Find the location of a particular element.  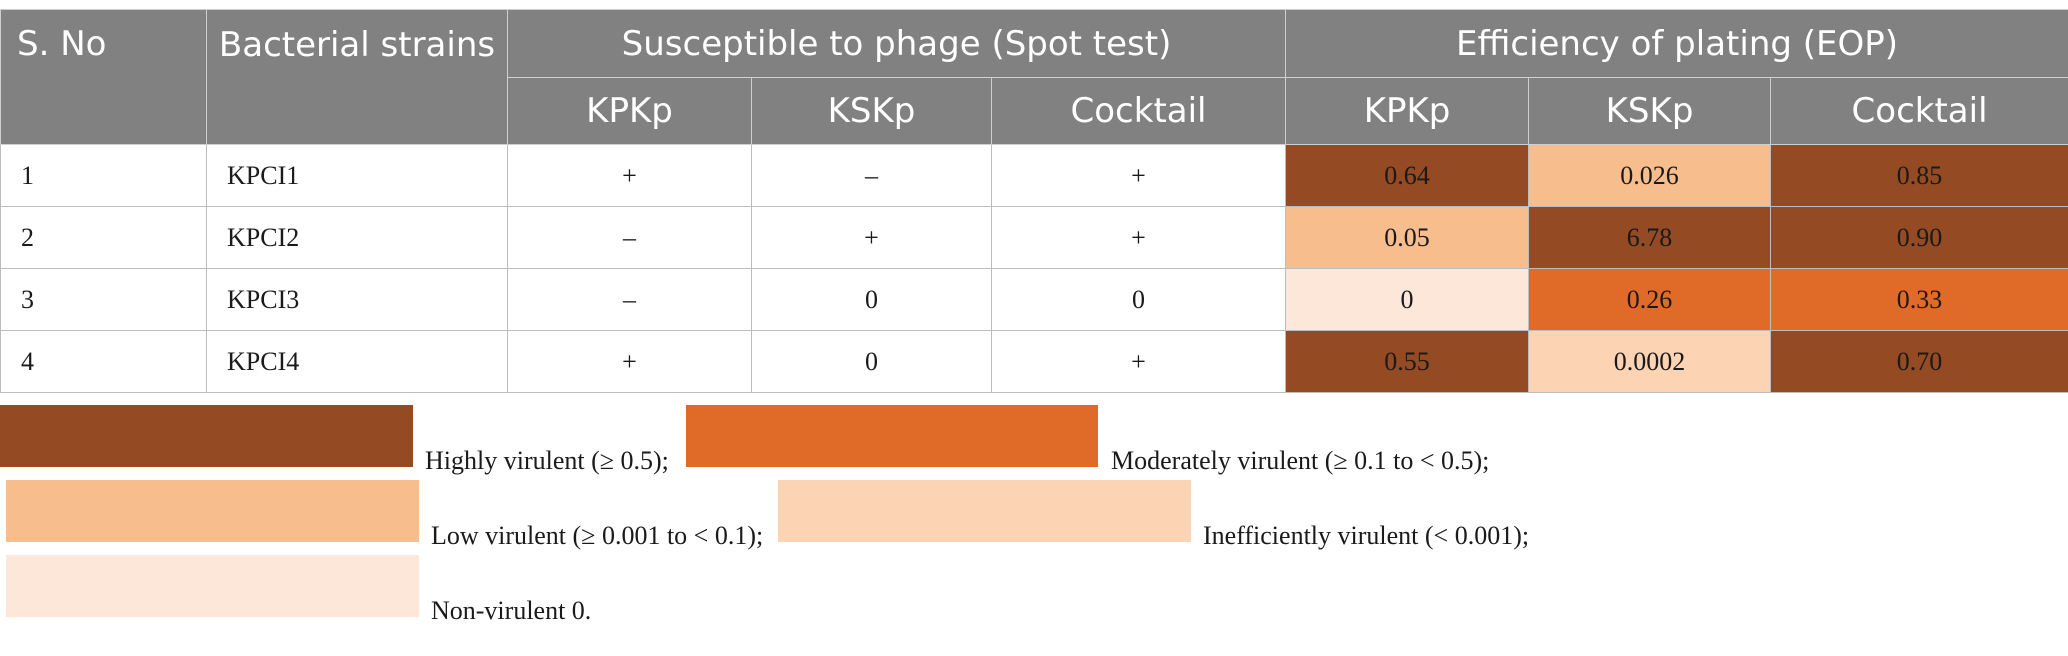

legend-label-moderately: Moderately virulent (≥ 0.1 to < 0.5); is located at coordinates (1300, 460).